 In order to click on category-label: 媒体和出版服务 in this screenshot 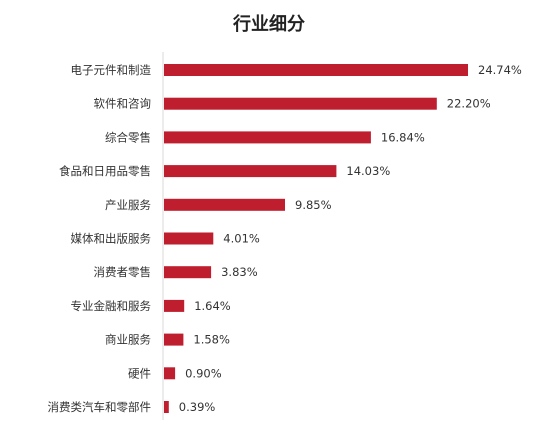, I will do `click(111, 239)`.